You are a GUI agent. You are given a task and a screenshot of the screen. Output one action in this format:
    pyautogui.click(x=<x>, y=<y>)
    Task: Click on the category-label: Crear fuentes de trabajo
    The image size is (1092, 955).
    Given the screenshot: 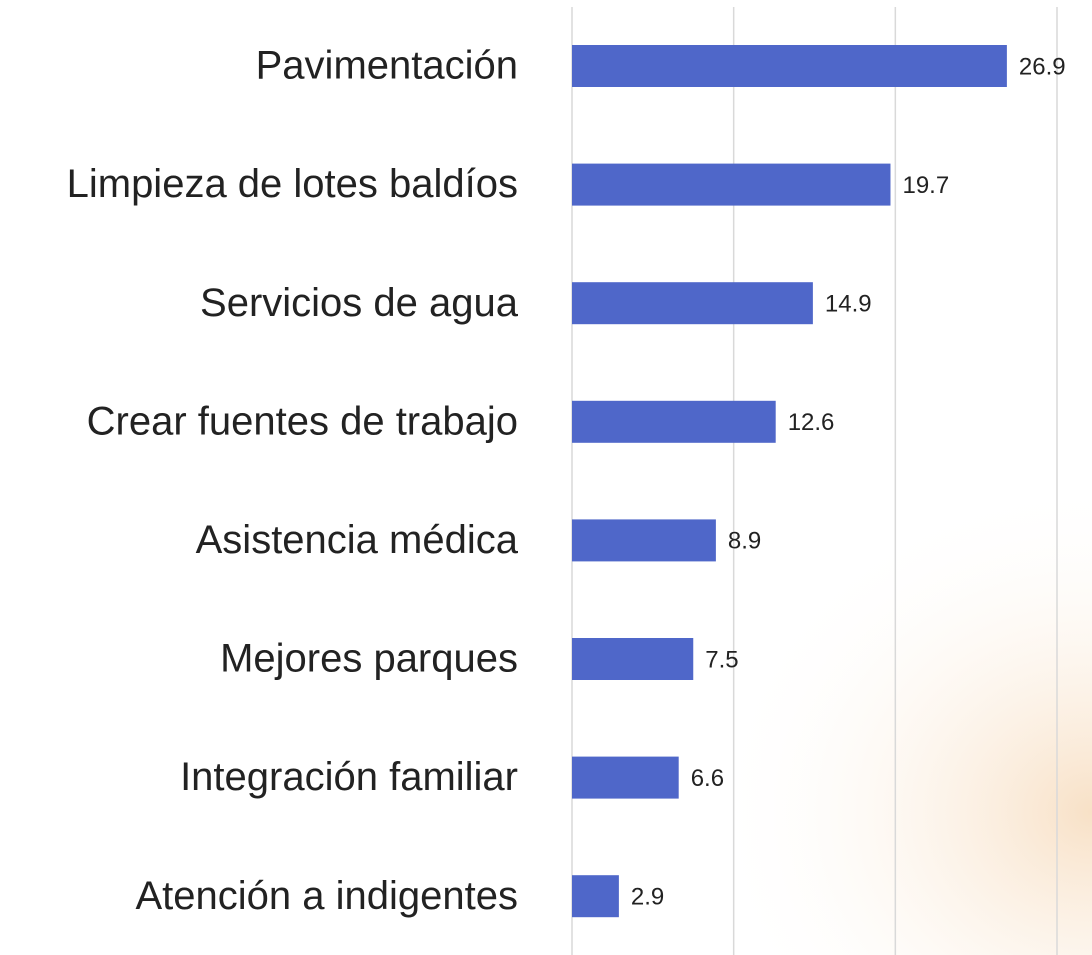 What is the action you would take?
    pyautogui.click(x=302, y=421)
    